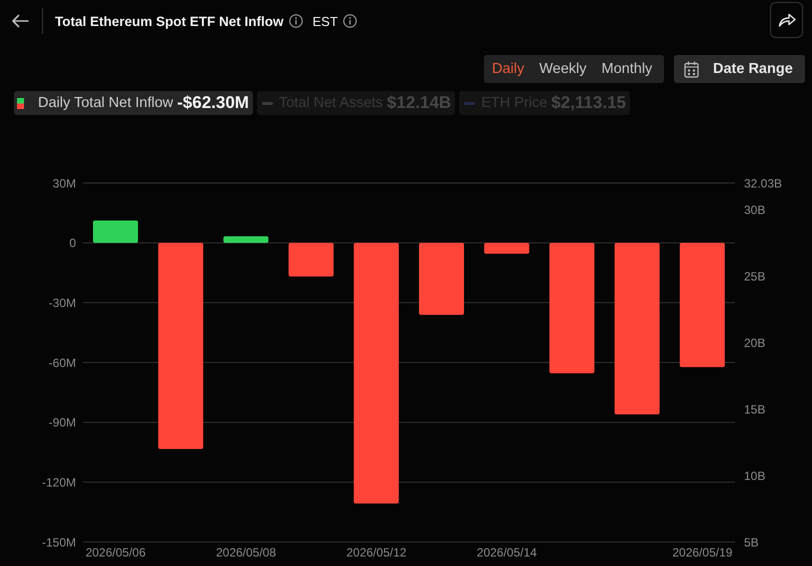 The image size is (812, 566). I want to click on text: Monthly, so click(627, 69).